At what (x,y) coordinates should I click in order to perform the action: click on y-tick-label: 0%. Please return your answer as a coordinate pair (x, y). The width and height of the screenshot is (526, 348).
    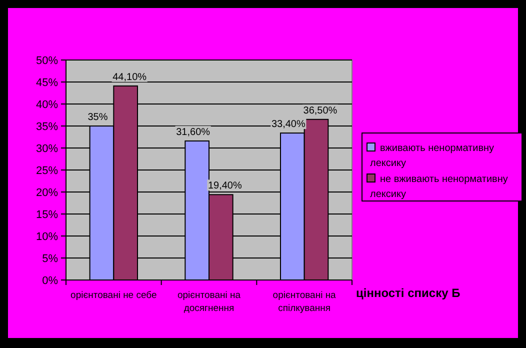
    Looking at the image, I should click on (50, 280).